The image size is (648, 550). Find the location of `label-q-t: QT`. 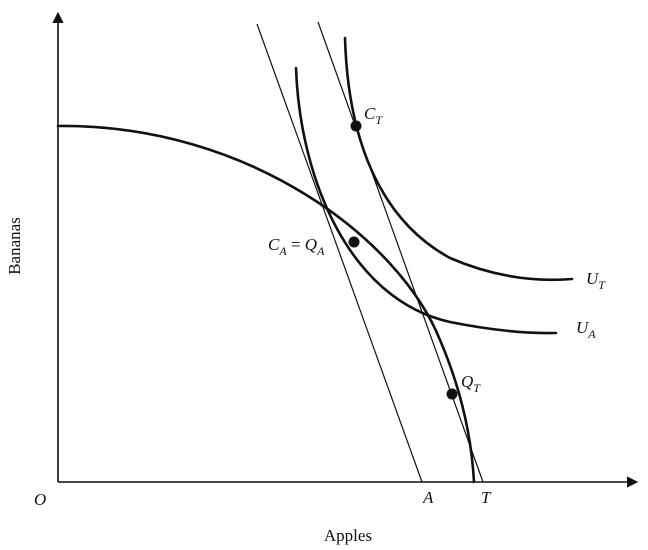

label-q-t: QT is located at coordinates (471, 383).